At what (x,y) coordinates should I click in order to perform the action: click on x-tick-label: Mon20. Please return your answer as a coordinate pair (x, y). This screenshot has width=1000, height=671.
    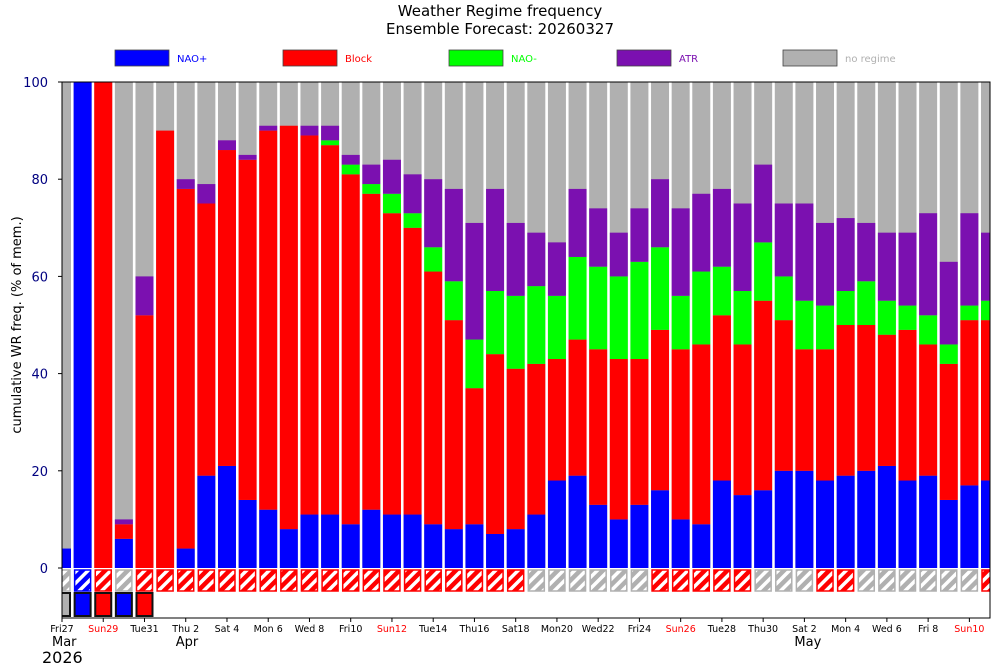
    Looking at the image, I should click on (557, 629).